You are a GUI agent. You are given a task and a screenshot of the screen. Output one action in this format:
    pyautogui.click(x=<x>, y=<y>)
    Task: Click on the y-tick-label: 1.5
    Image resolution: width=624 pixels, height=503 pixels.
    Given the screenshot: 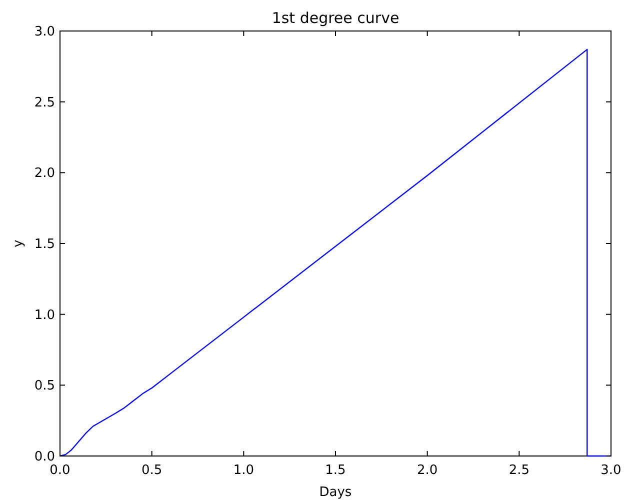 What is the action you would take?
    pyautogui.click(x=44, y=244)
    